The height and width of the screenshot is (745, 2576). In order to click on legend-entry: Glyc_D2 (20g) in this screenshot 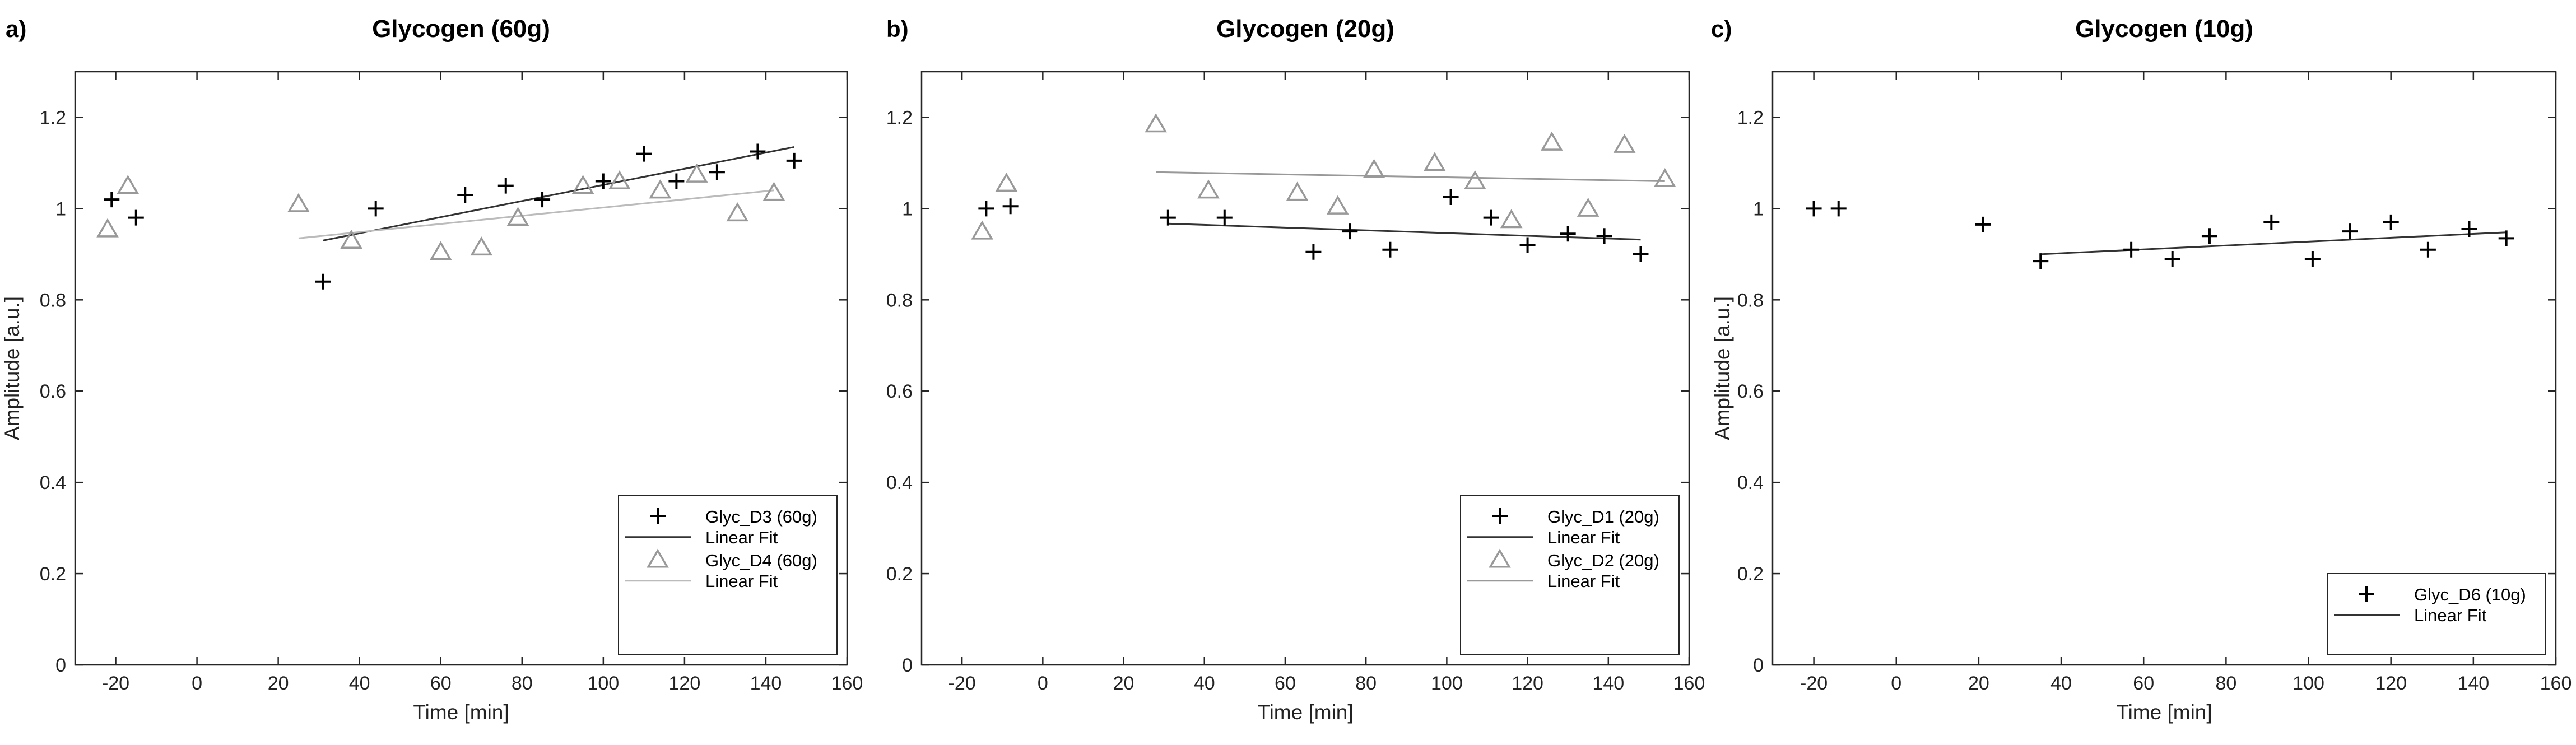, I will do `click(1603, 560)`.